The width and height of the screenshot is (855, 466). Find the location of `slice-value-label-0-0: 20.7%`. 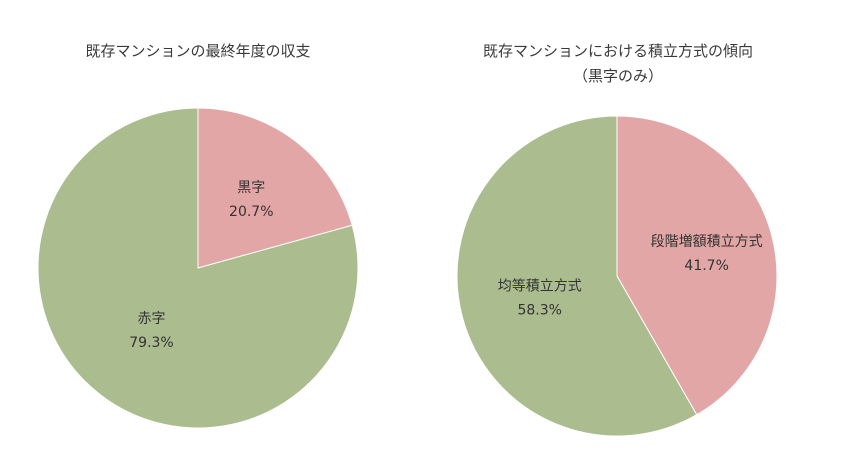

slice-value-label-0-0: 20.7% is located at coordinates (251, 212).